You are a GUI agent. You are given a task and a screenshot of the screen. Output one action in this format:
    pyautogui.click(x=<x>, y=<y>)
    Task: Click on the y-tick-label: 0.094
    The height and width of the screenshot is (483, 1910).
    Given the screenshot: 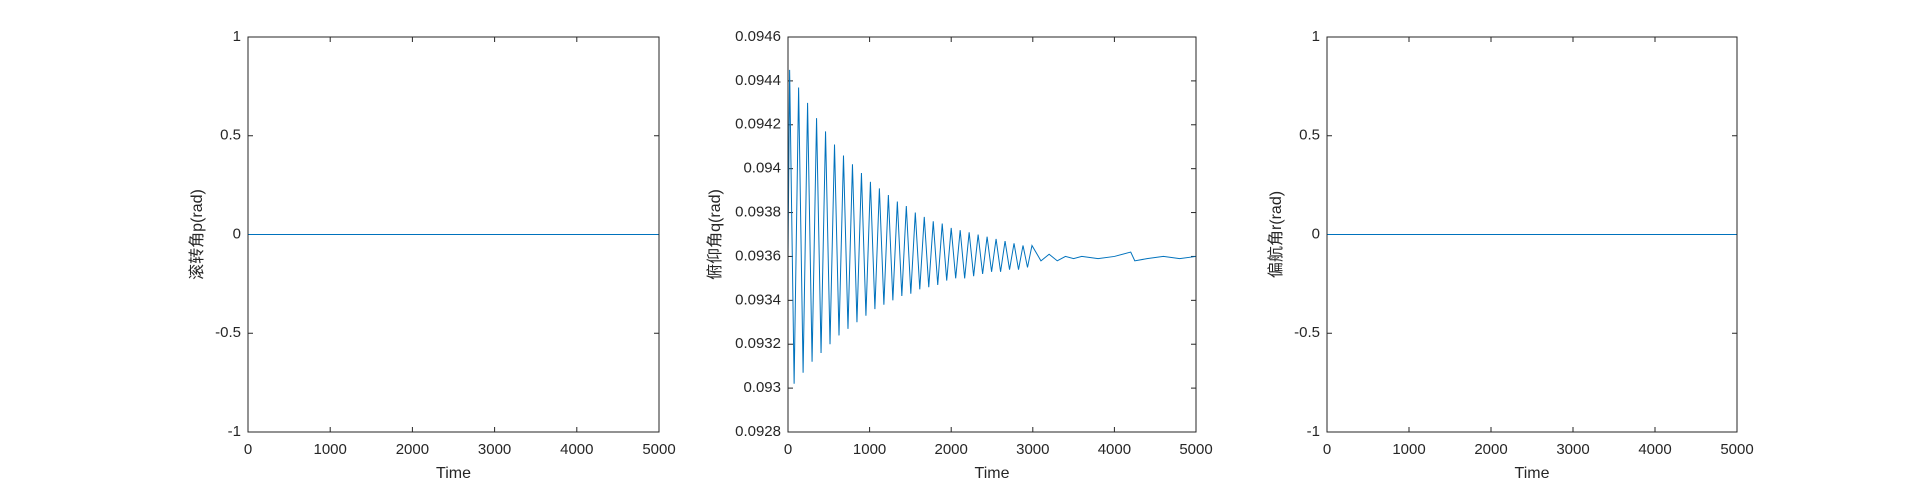 What is the action you would take?
    pyautogui.click(x=762, y=168)
    